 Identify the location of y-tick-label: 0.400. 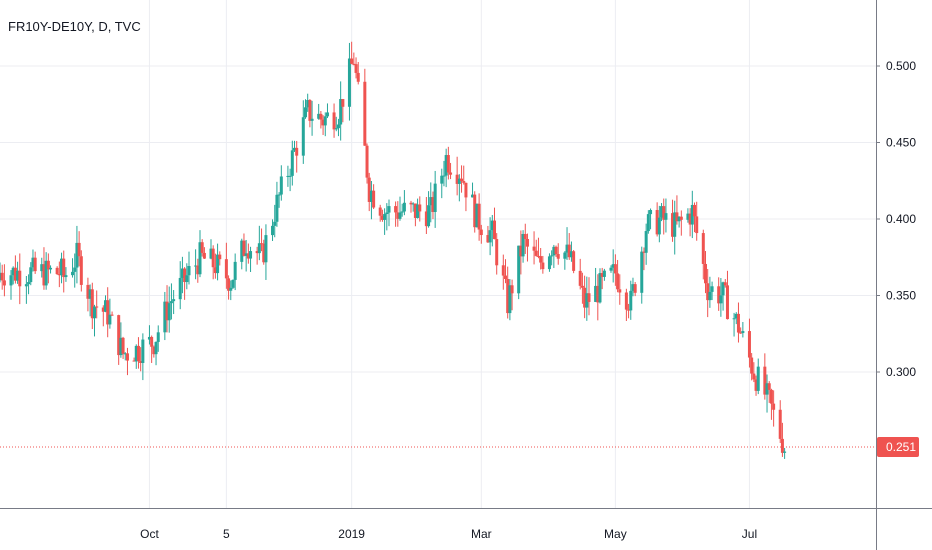
(901, 219).